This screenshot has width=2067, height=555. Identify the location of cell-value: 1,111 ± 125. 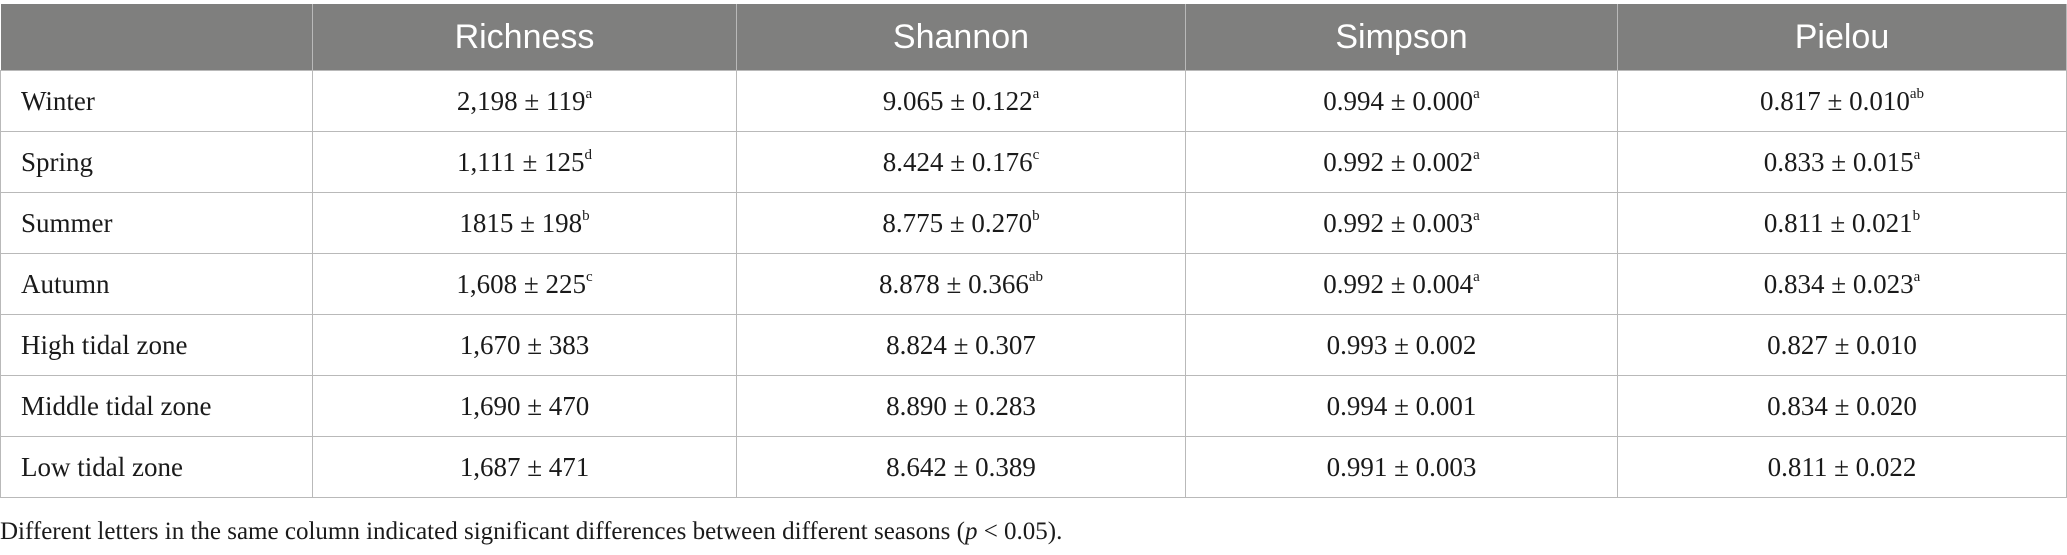
(520, 161).